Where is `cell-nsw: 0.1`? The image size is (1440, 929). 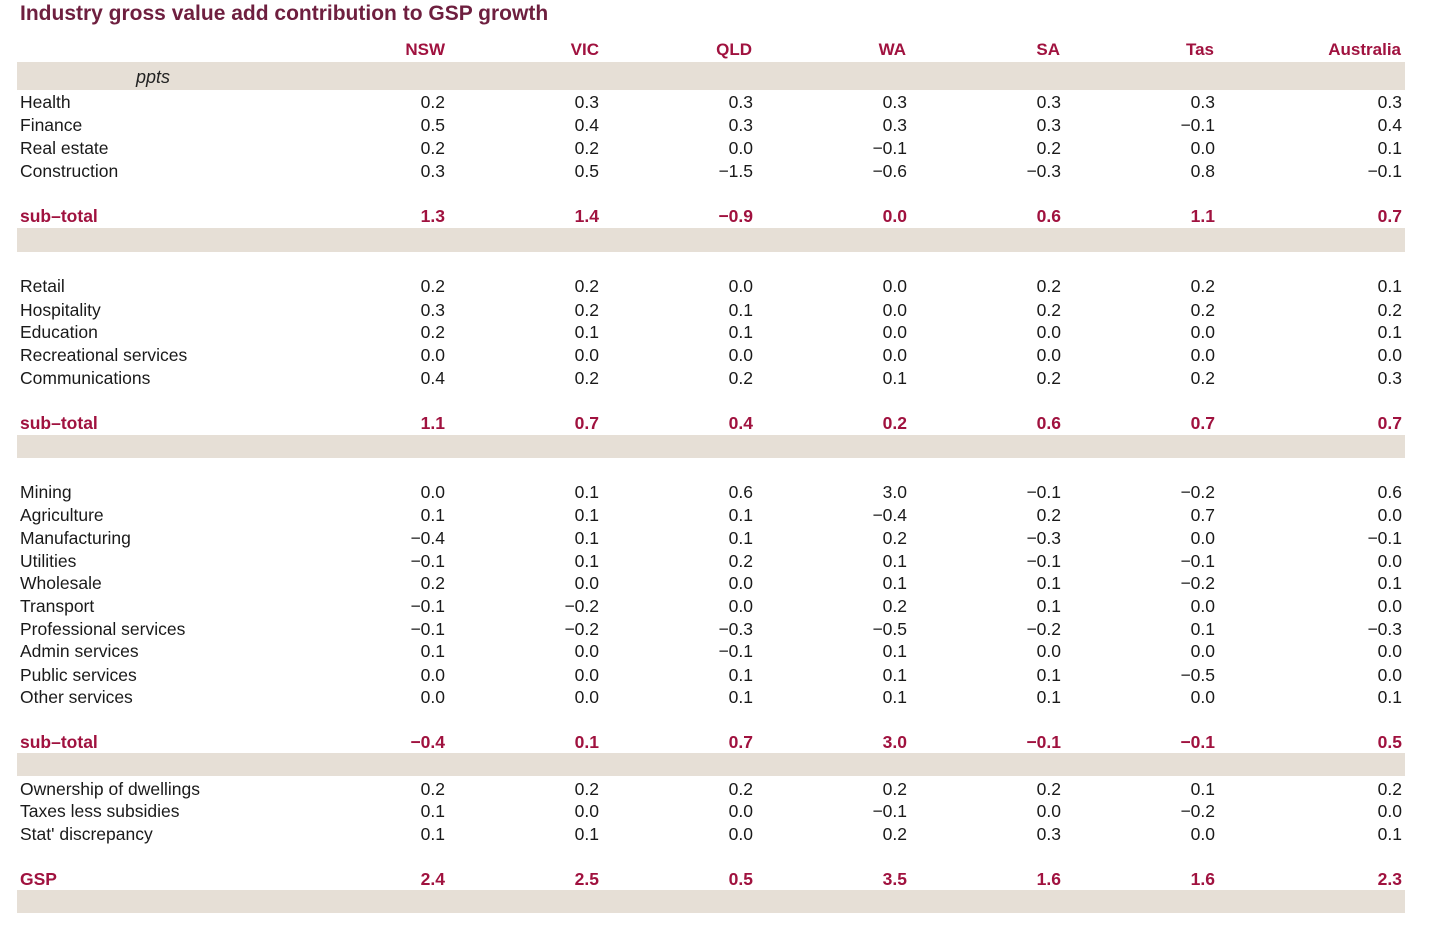 cell-nsw: 0.1 is located at coordinates (432, 651).